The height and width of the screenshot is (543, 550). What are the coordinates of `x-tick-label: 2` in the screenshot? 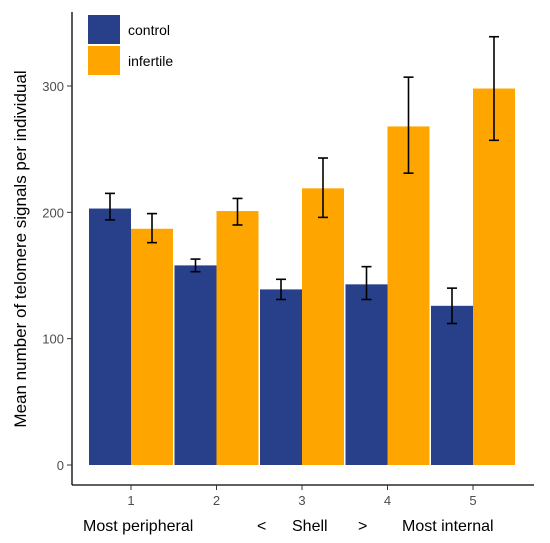 It's located at (216, 500).